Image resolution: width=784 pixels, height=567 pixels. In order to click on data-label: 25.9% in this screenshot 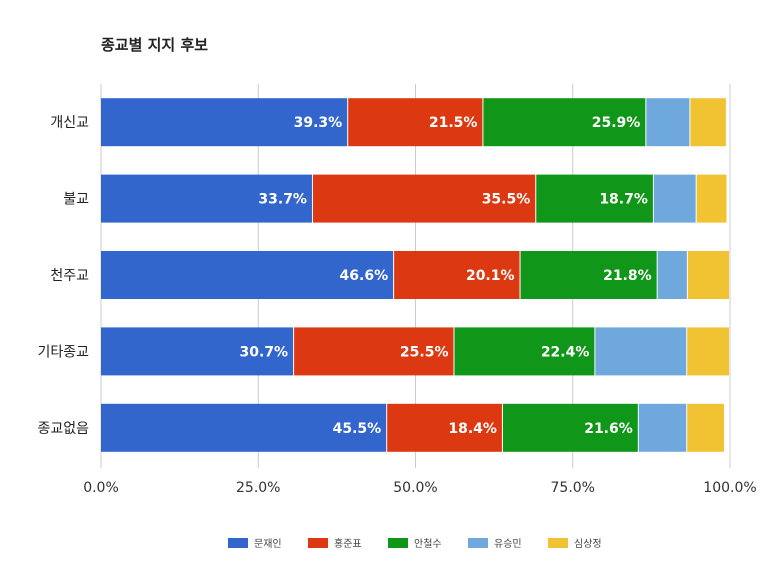, I will do `click(616, 123)`.